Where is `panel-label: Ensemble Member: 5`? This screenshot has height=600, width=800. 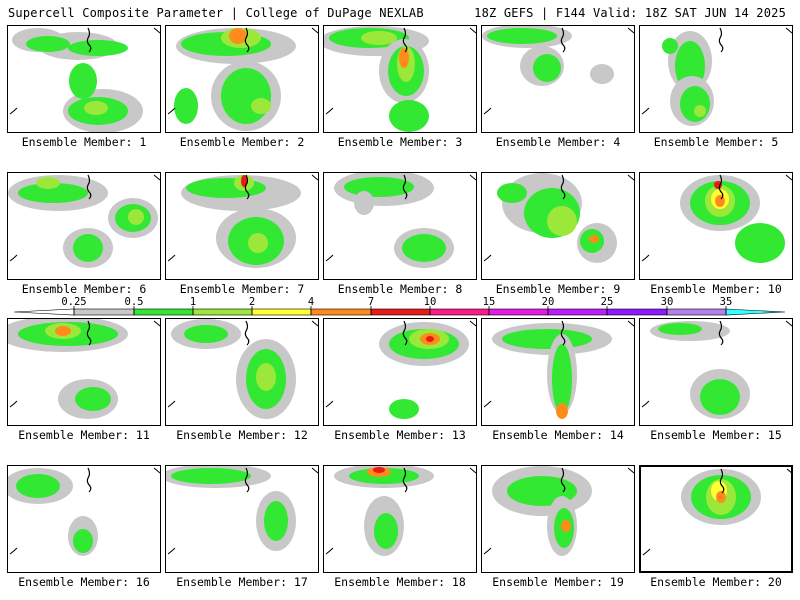 panel-label: Ensemble Member: 5 is located at coordinates (716, 142).